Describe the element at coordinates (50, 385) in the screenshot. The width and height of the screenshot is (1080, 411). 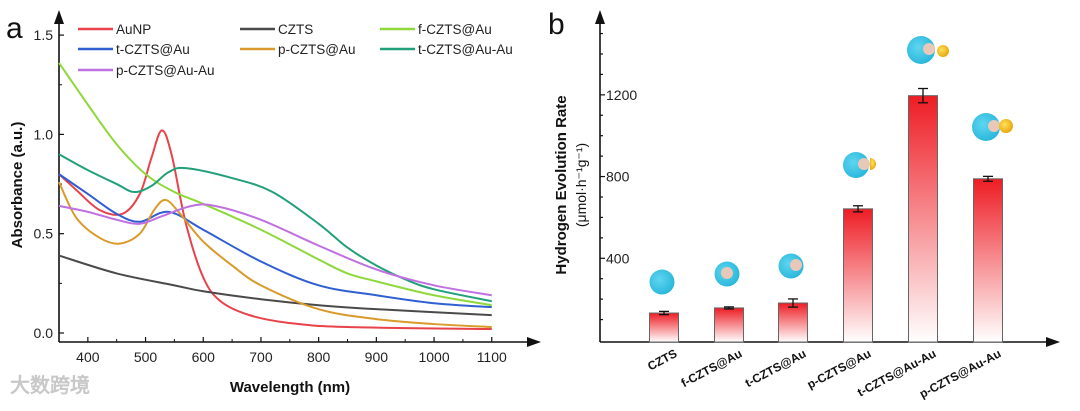
I see `watermark: 大数跨境` at that location.